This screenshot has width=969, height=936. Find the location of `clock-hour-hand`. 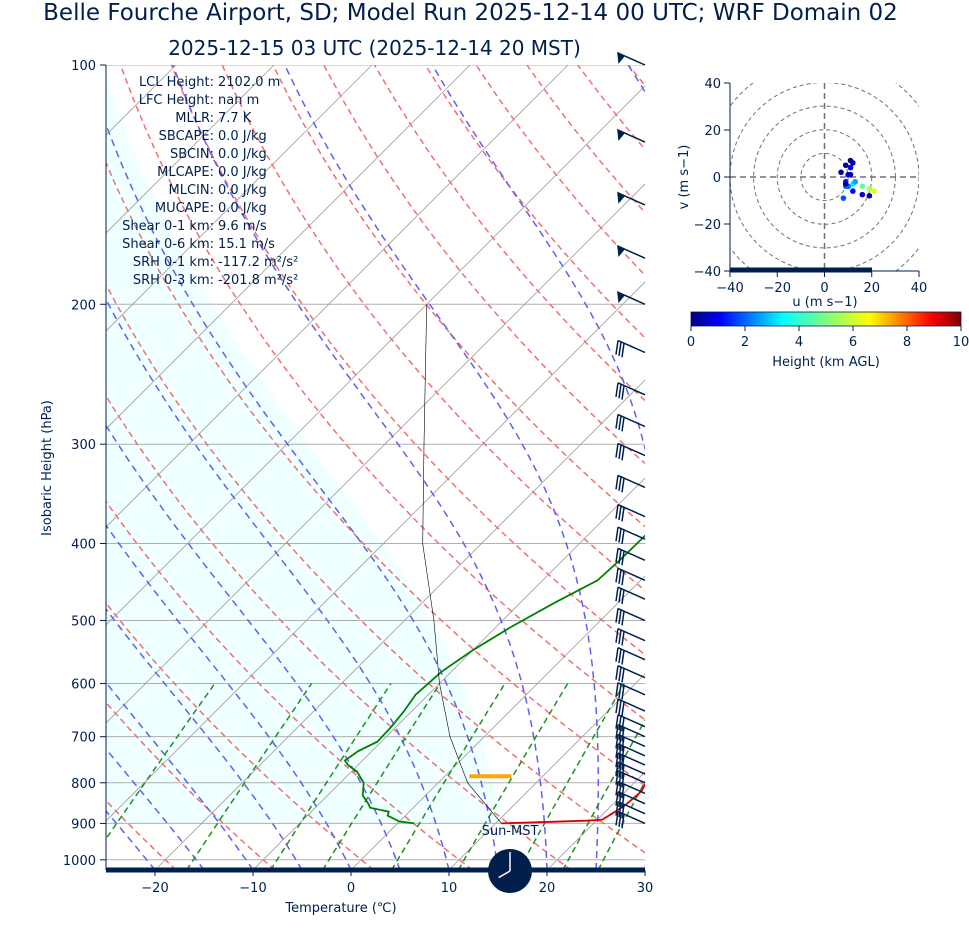

clock-hour-hand is located at coordinates (504, 874).